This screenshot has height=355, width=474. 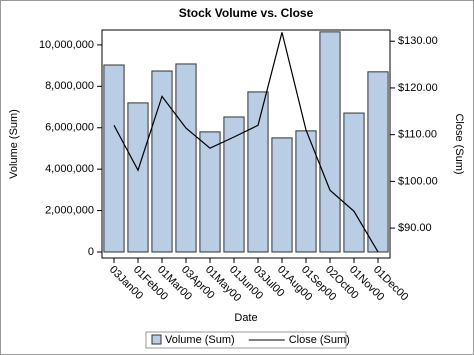 I want to click on y-tick-label: 8,000,000, so click(x=69, y=86).